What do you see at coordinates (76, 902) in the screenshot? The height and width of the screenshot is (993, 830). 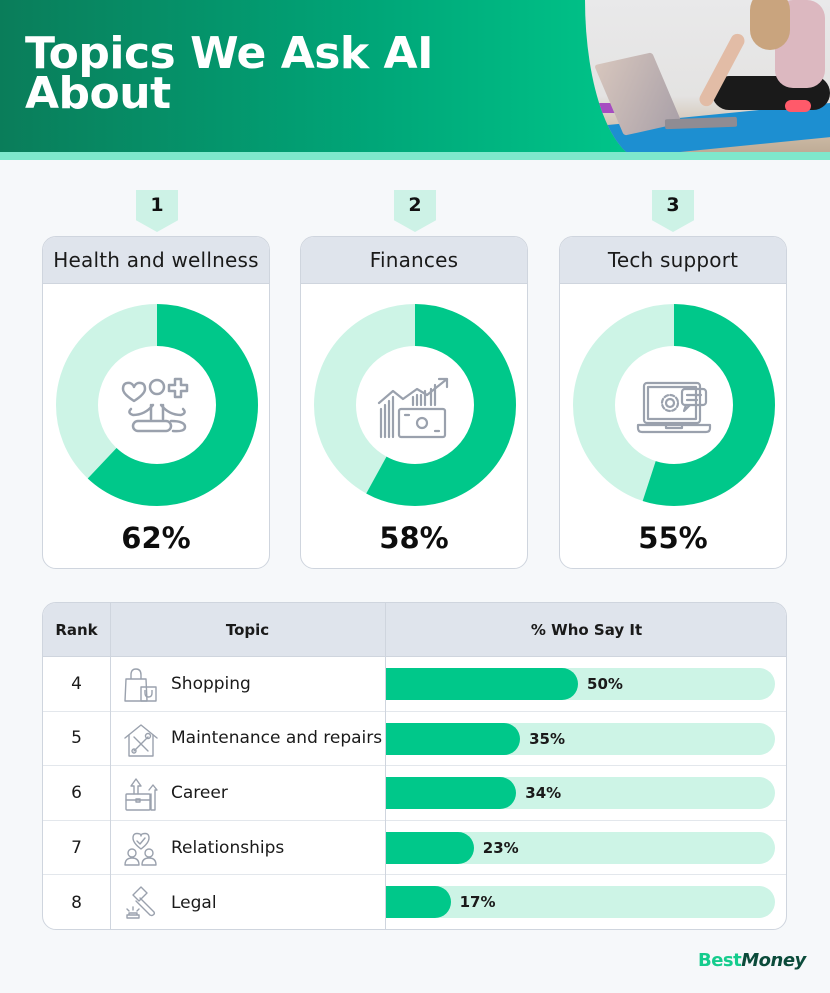 I see `row-rank: 8` at bounding box center [76, 902].